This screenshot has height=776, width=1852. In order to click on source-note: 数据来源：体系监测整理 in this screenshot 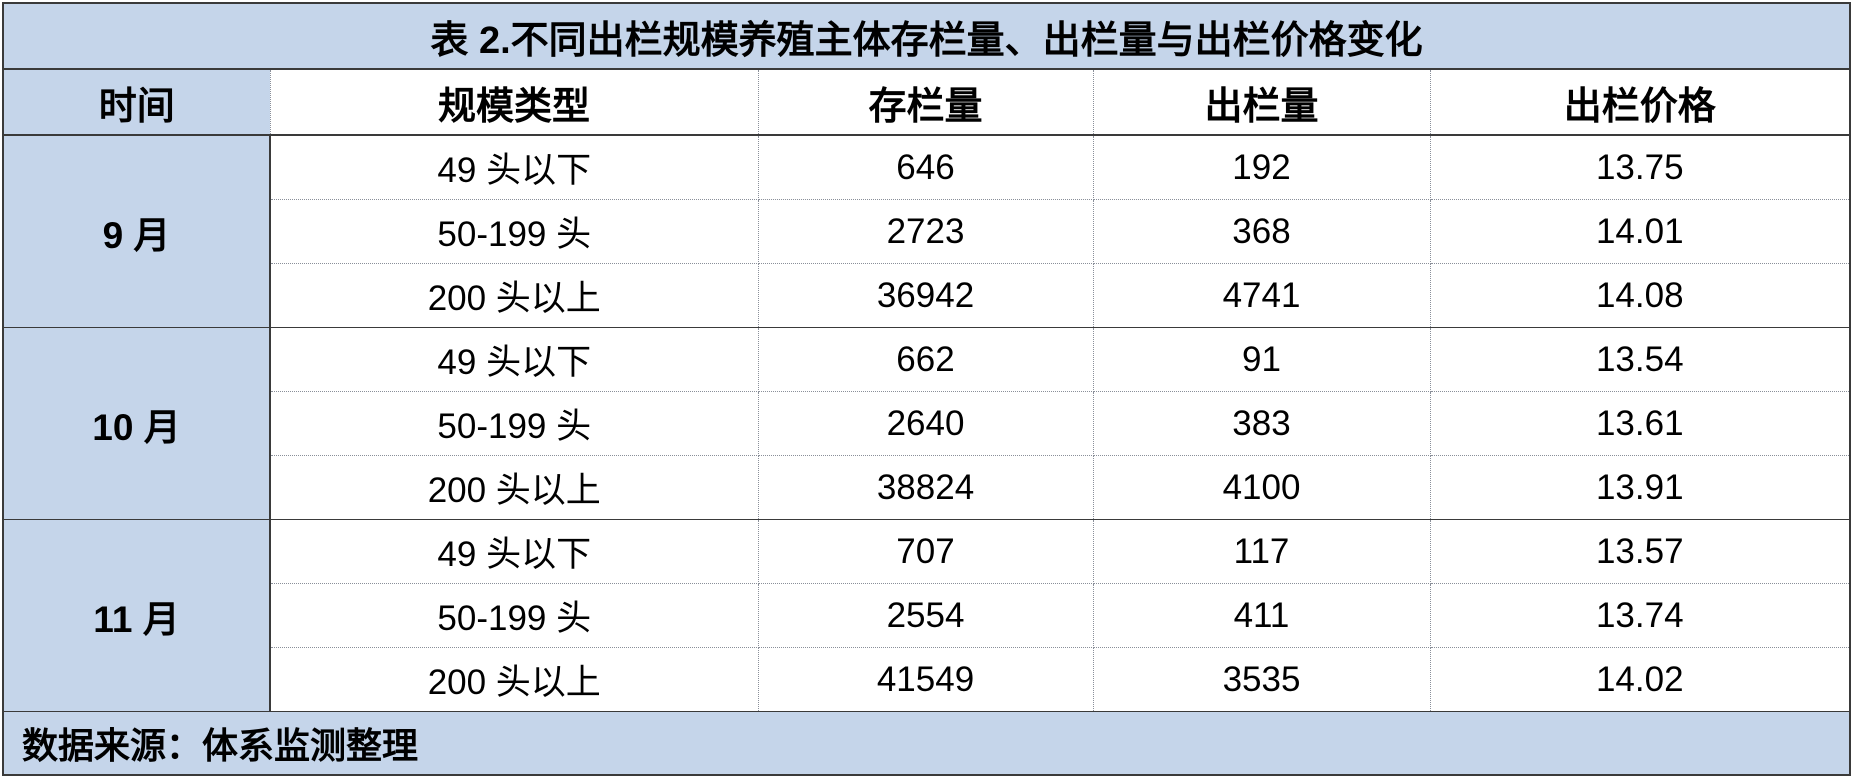, I will do `click(926, 743)`.